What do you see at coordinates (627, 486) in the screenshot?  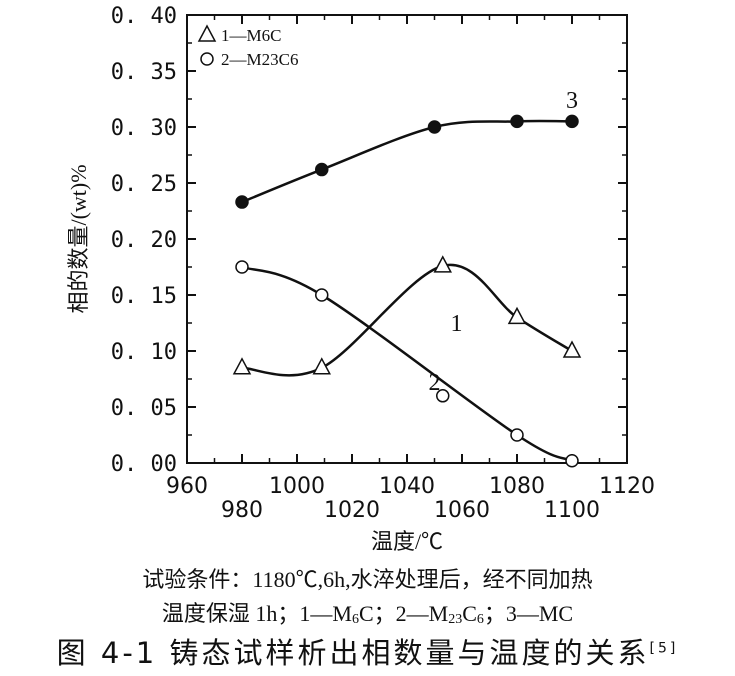 I see `x-tick-label: 1120` at bounding box center [627, 486].